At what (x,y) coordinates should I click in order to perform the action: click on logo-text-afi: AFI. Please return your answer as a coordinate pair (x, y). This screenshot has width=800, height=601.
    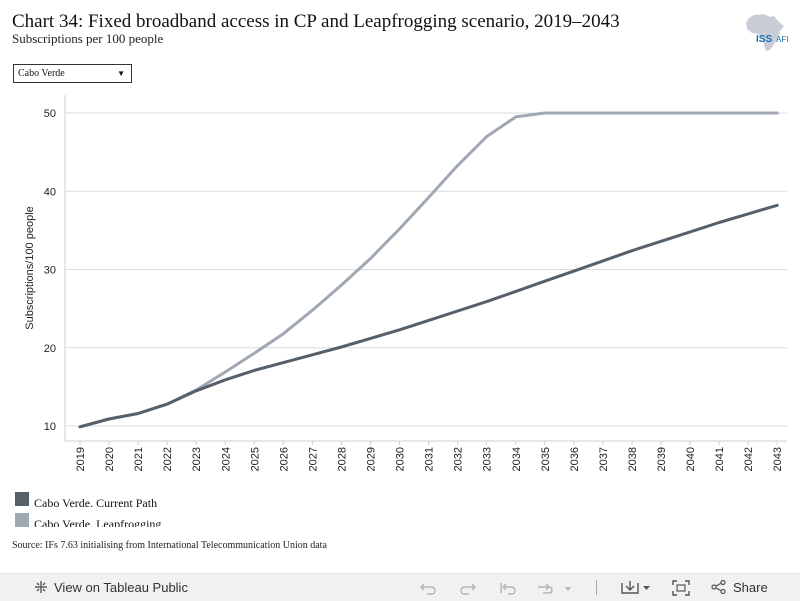
    Looking at the image, I should click on (782, 39).